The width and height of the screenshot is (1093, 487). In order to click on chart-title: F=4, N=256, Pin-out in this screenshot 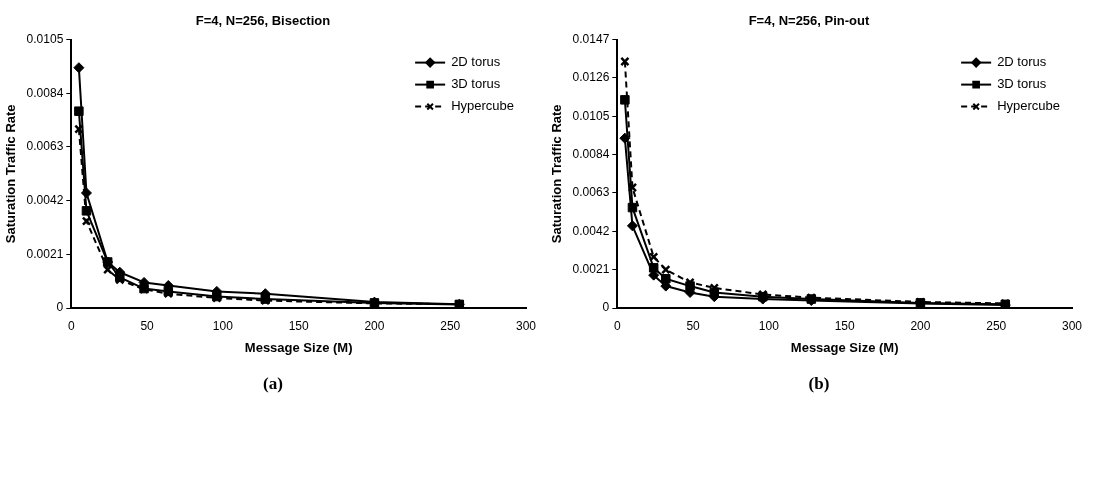, I will do `click(809, 21)`.